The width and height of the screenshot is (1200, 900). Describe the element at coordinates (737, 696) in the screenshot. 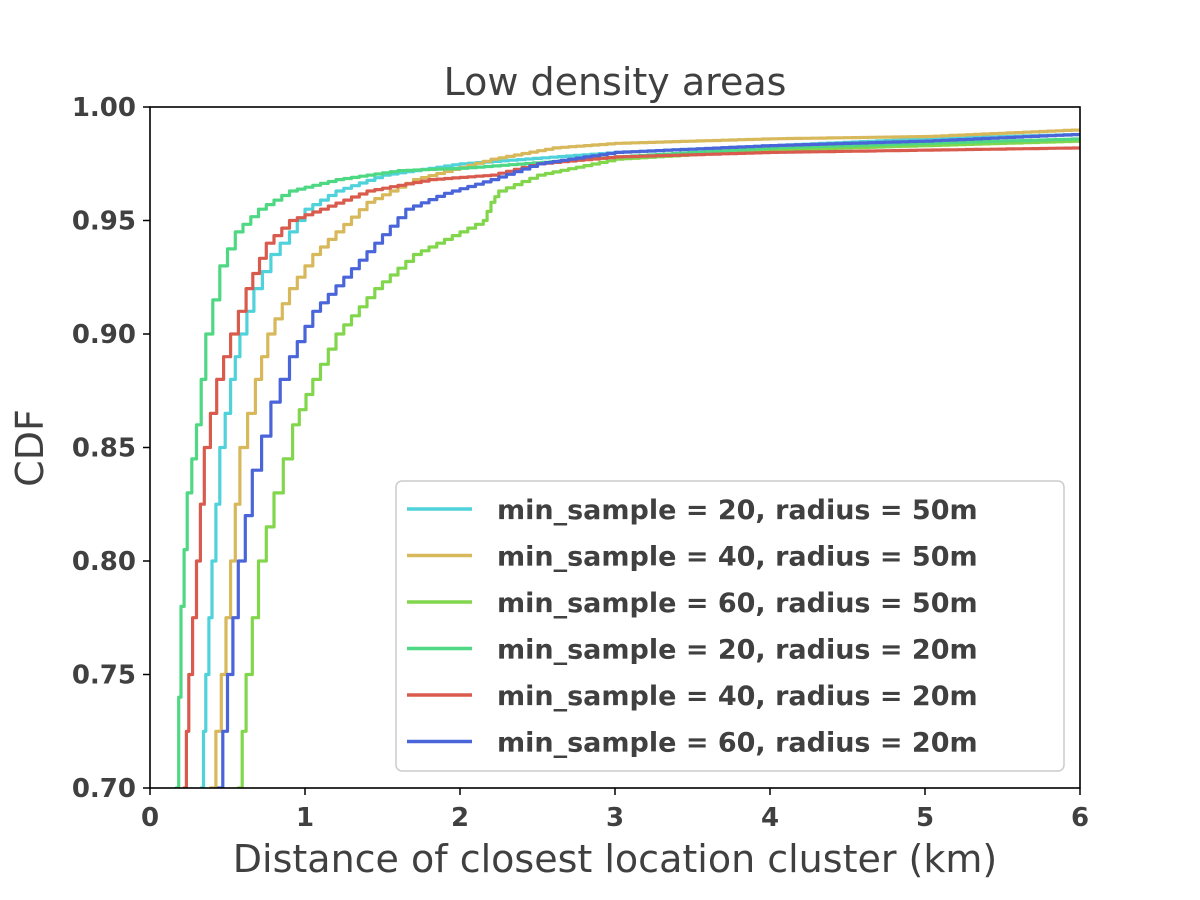

I see `legend-label: min_sample = 40, radius = 20m` at that location.